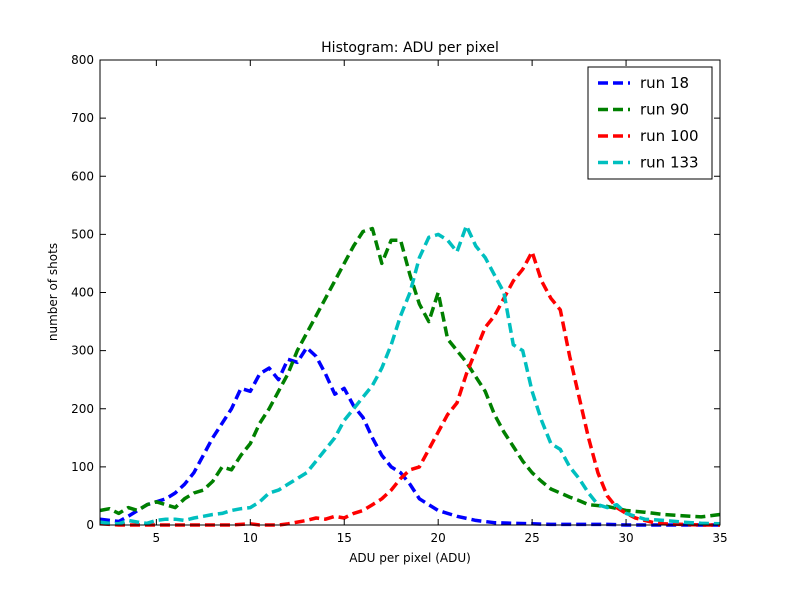 Image resolution: width=800 pixels, height=600 pixels. I want to click on legend: run 18 run 90 run 100 run 133, so click(650, 123).